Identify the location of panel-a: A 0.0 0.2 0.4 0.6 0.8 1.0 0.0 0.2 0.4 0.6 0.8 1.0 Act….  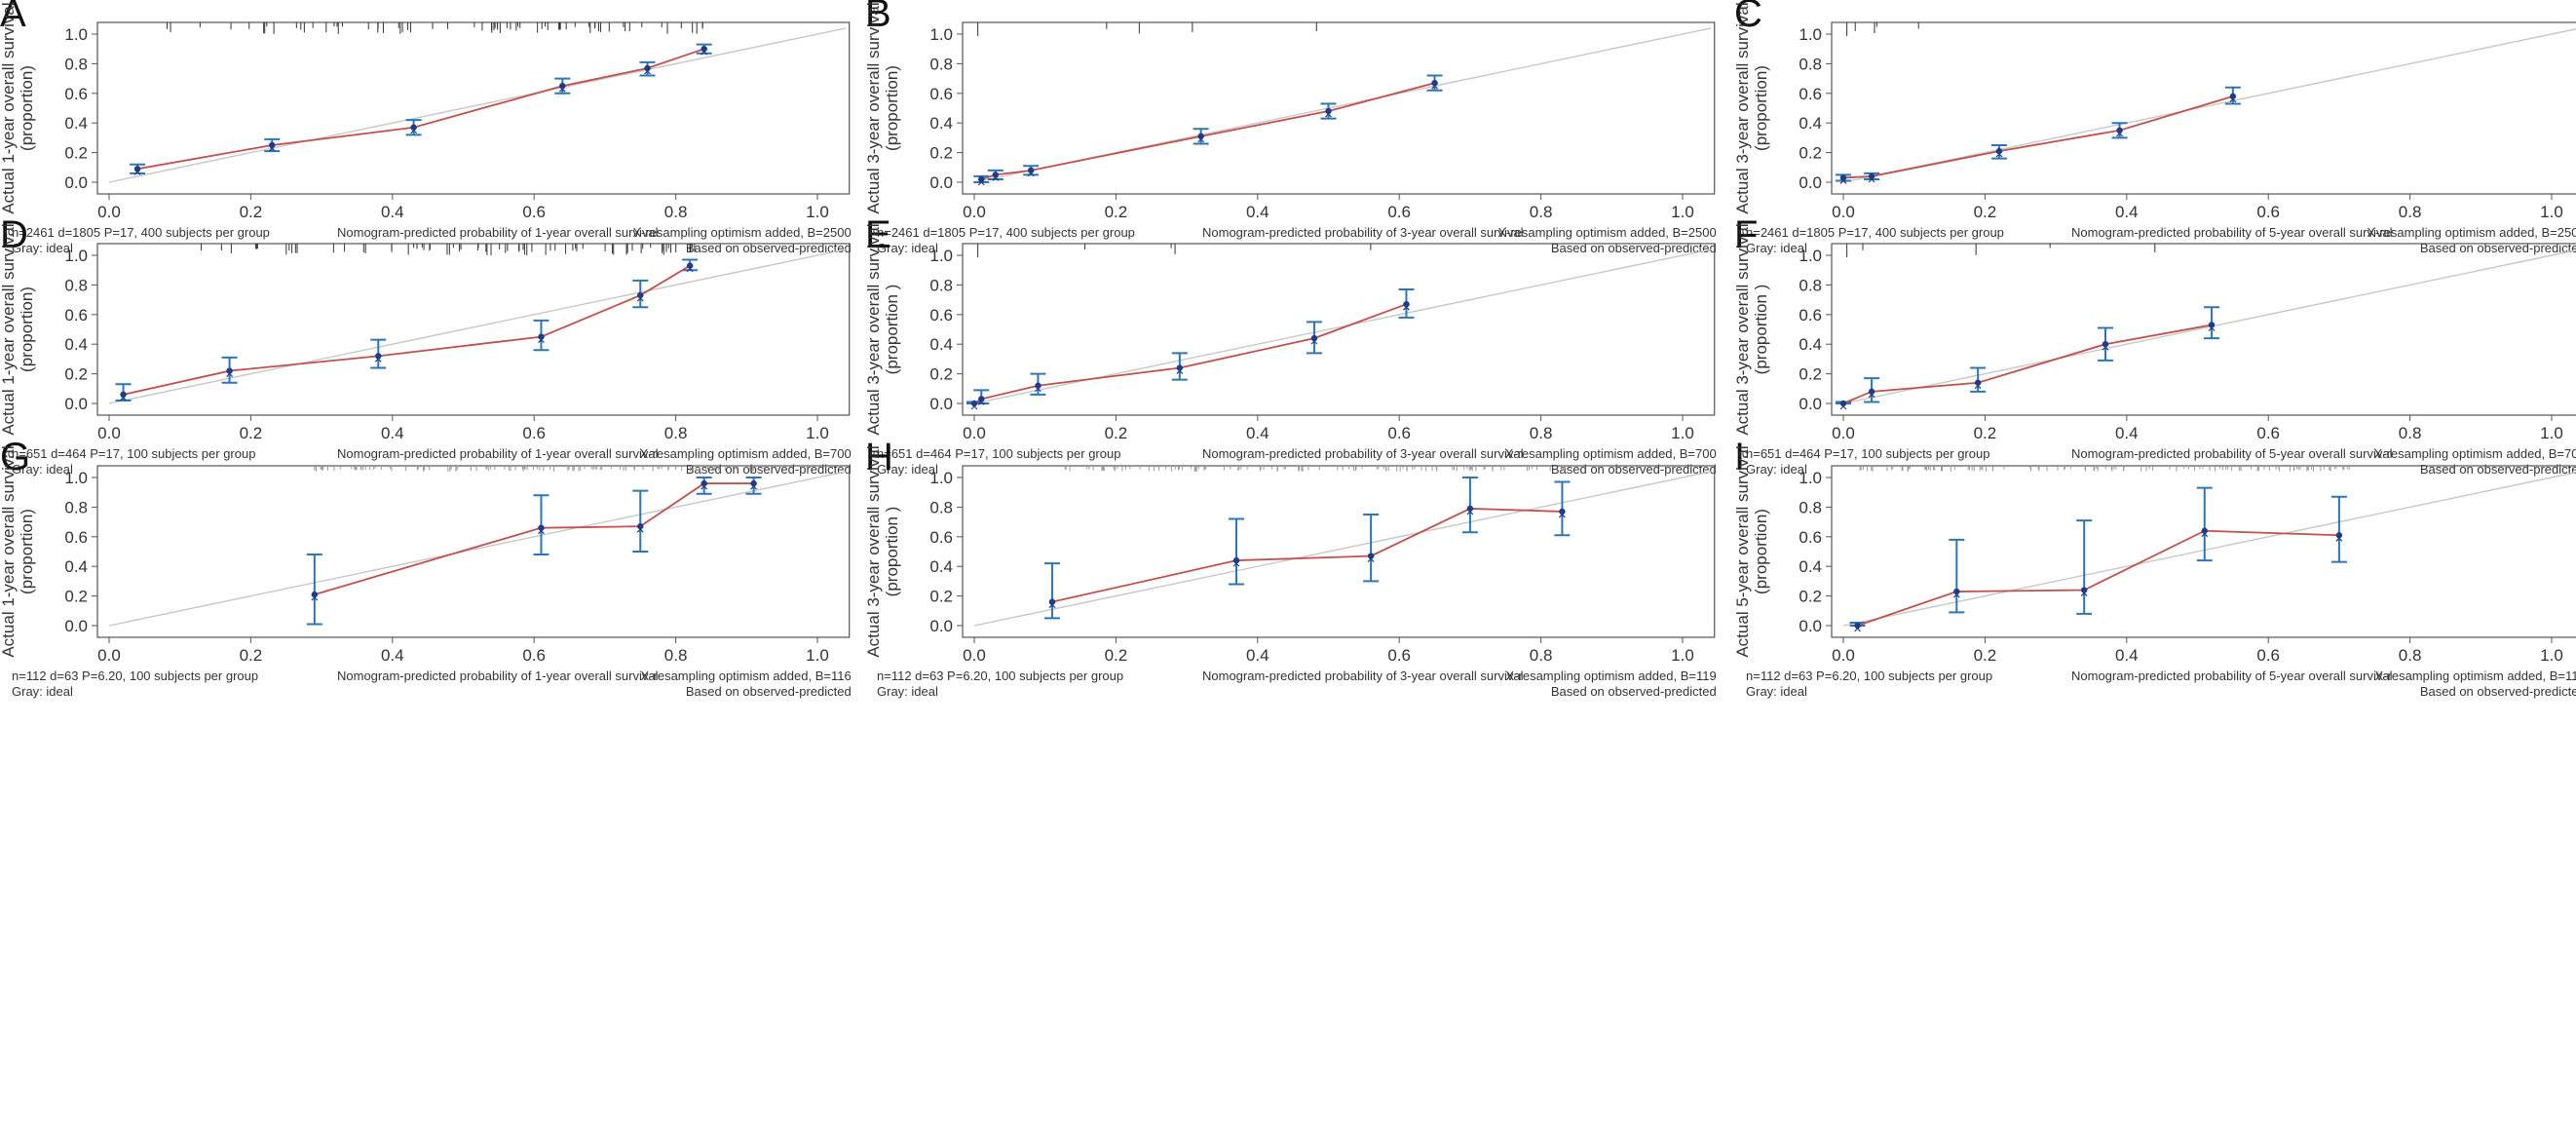
(426, 127).